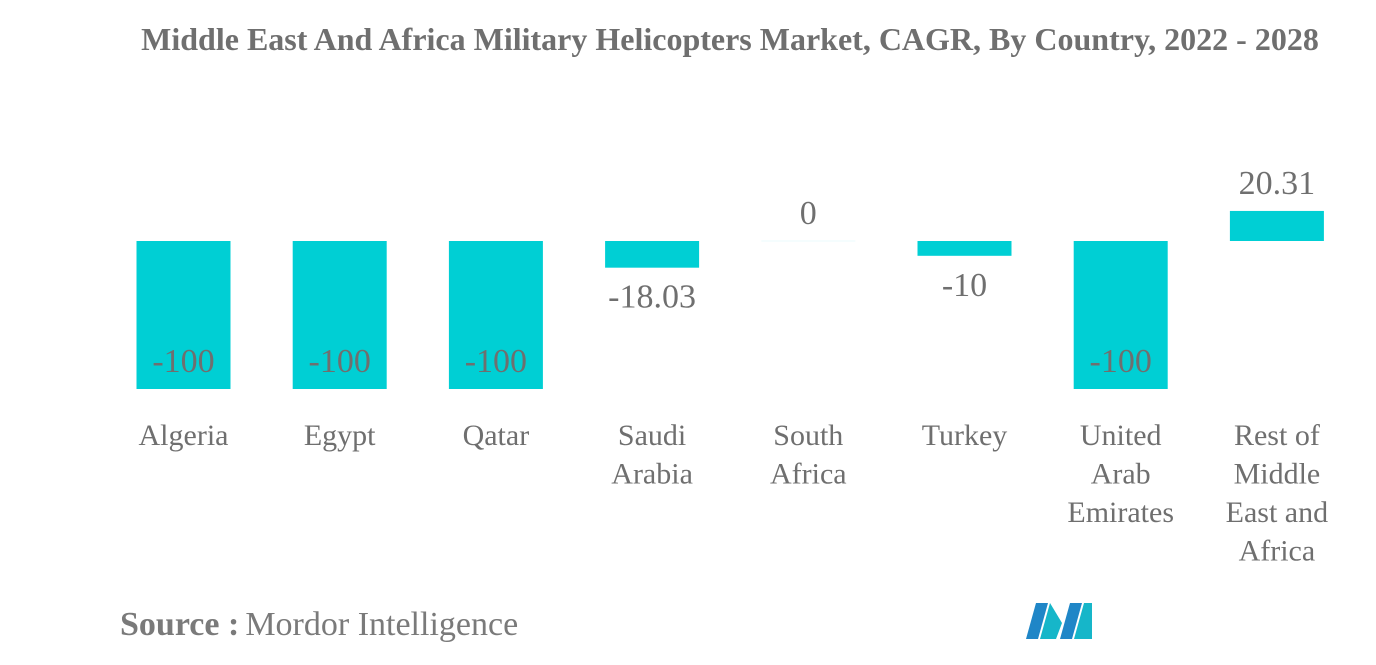 The width and height of the screenshot is (1376, 665). What do you see at coordinates (340, 435) in the screenshot?
I see `category-label: Egypt` at bounding box center [340, 435].